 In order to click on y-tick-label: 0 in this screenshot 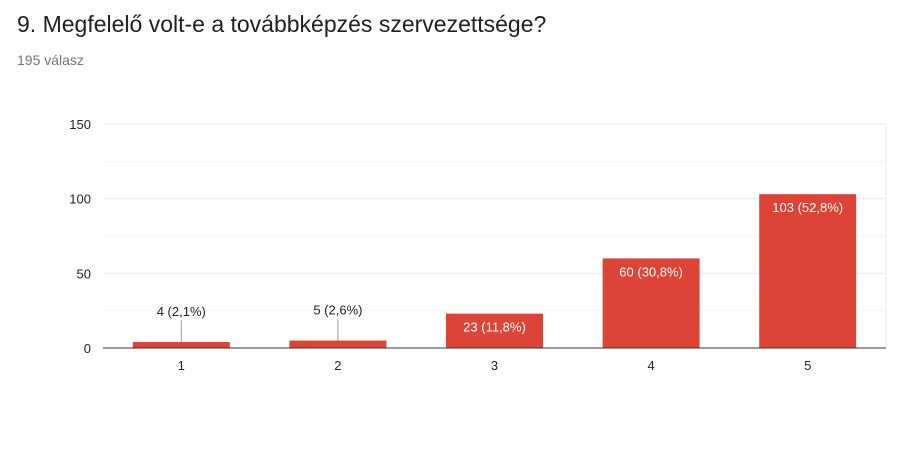, I will do `click(87, 348)`.